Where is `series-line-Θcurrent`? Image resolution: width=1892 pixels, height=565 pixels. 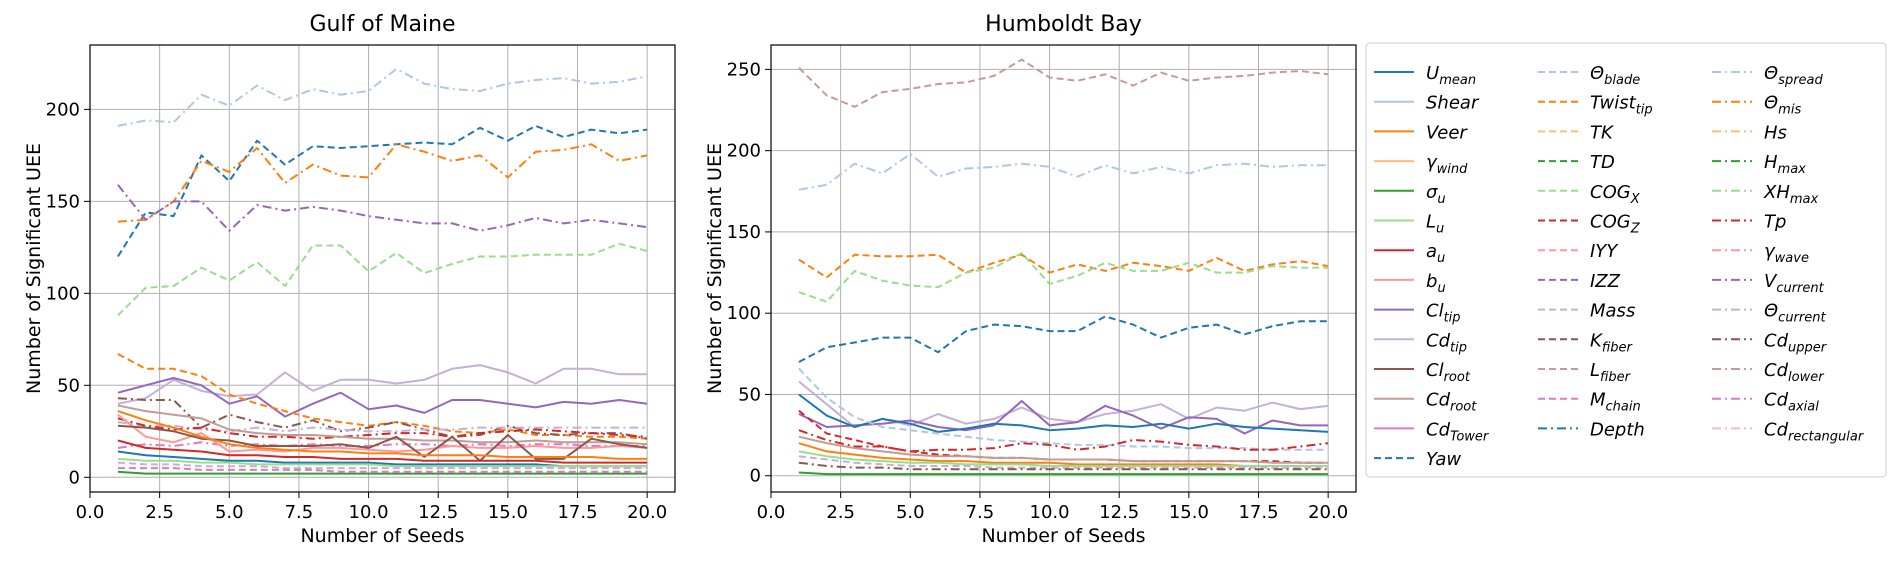 series-line-Θcurrent is located at coordinates (382, 427).